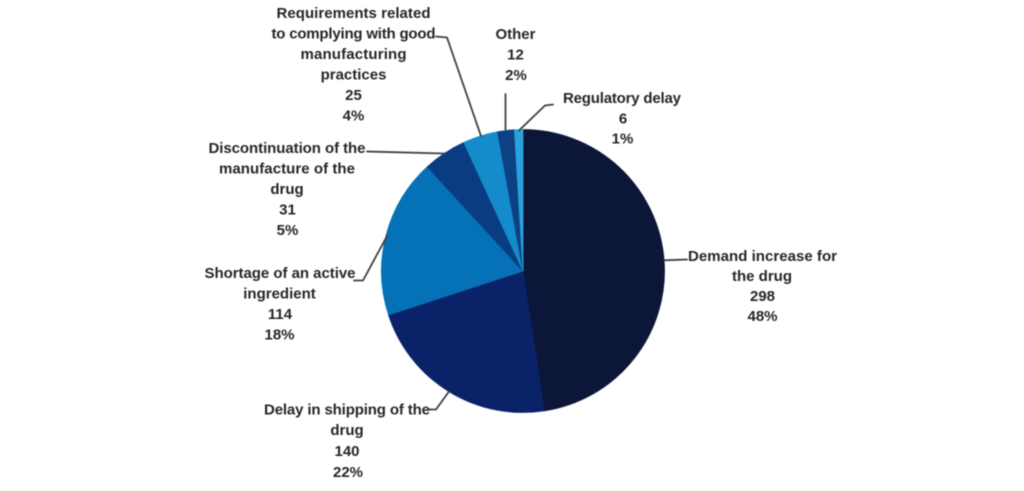 Image resolution: width=1024 pixels, height=491 pixels. I want to click on svg-text: 4%, so click(354, 116).